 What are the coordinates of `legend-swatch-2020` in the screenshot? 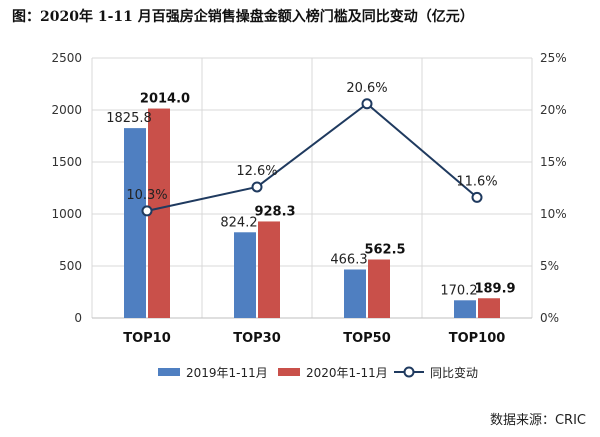 It's located at (289, 372).